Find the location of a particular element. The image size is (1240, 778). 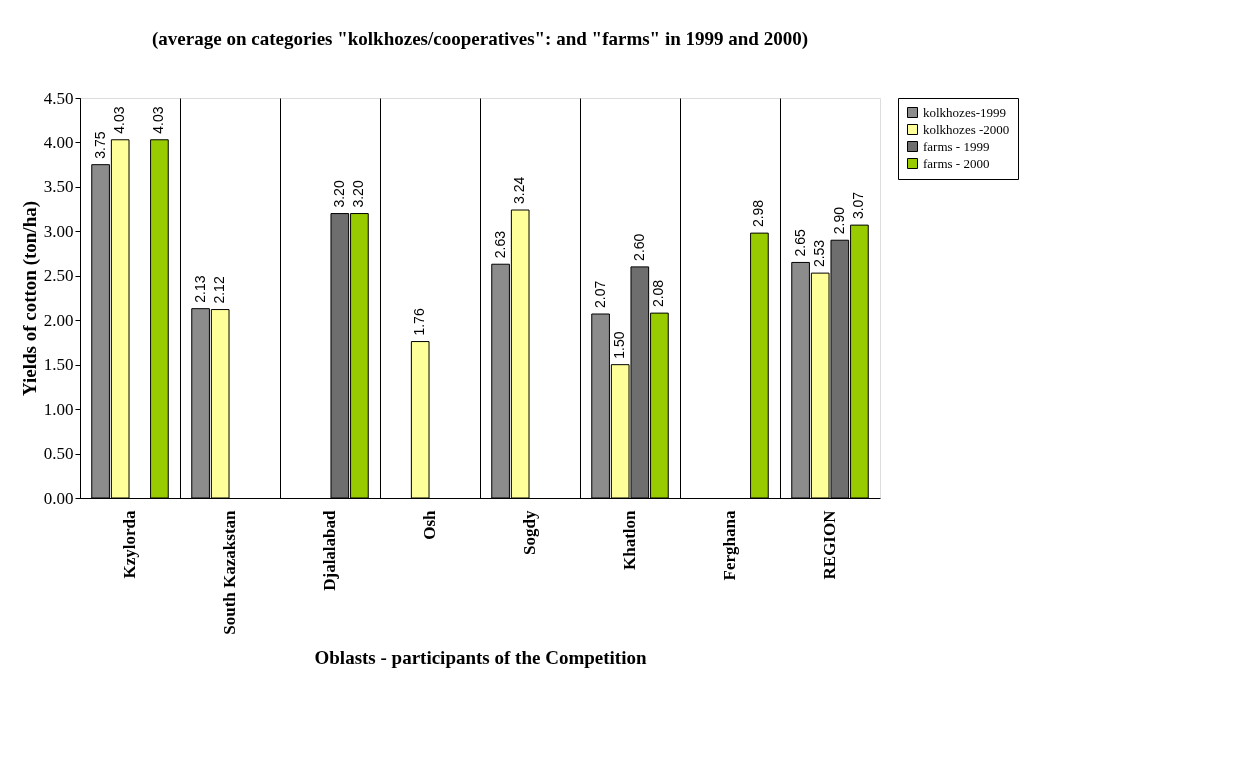

y-tick-label: 3.50 is located at coordinates (58, 187).